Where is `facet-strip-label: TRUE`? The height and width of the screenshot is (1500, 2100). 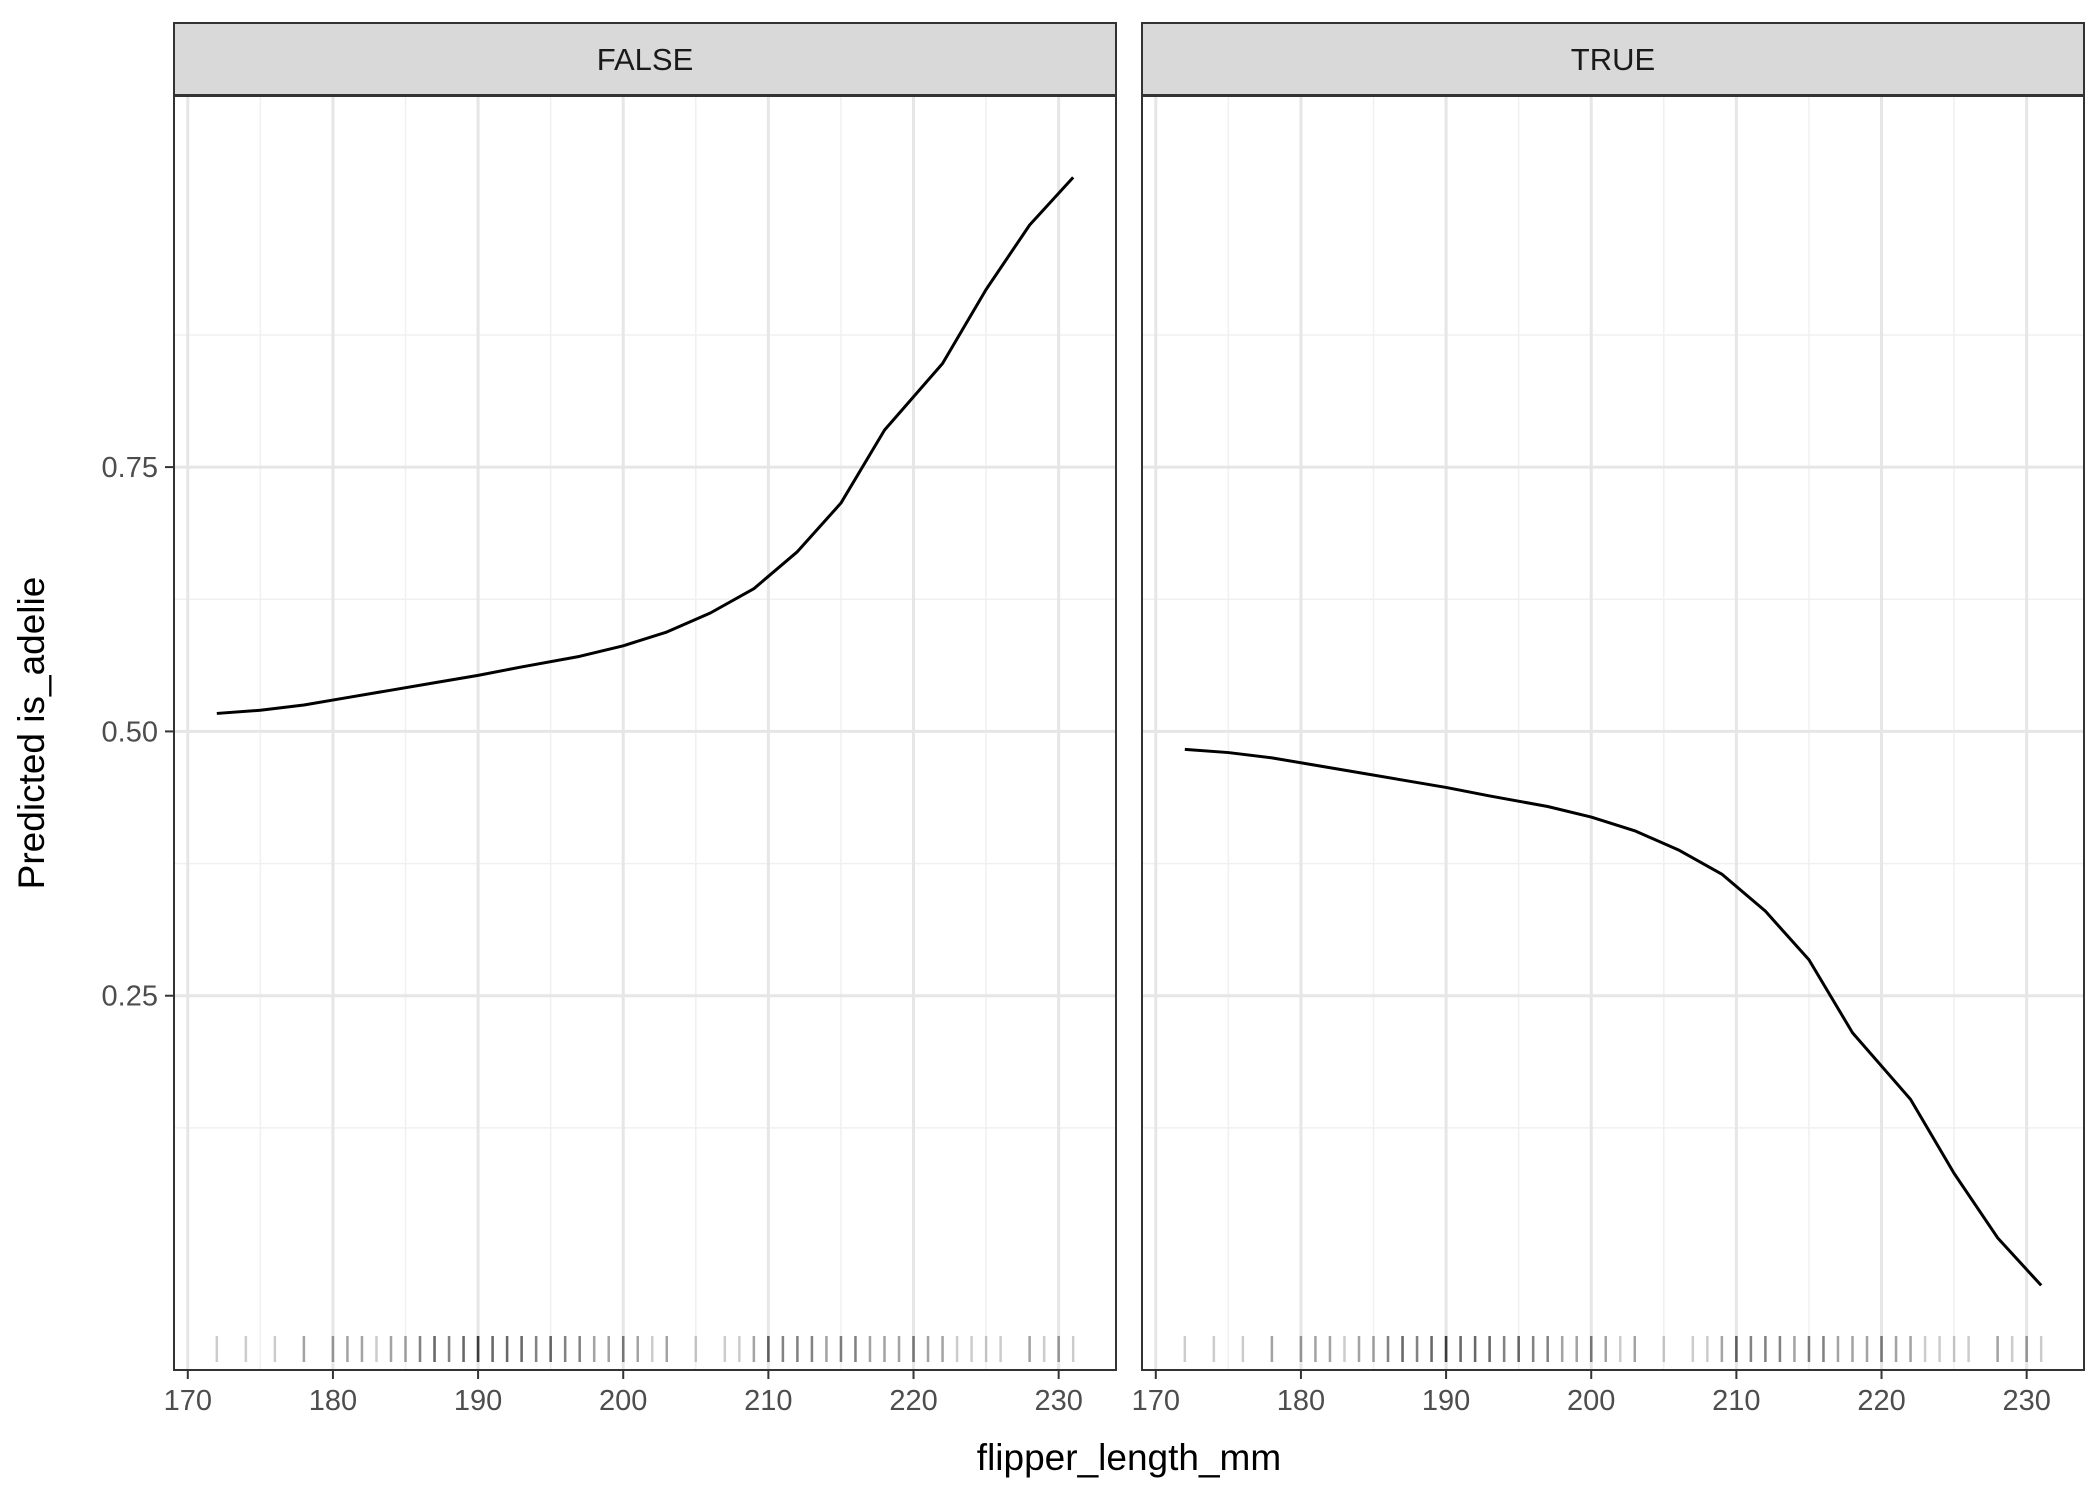
facet-strip-label: TRUE is located at coordinates (1613, 59).